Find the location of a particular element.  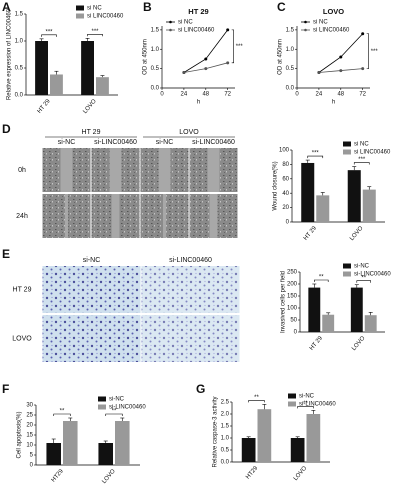

row-label: 24h is located at coordinates (22, 216).